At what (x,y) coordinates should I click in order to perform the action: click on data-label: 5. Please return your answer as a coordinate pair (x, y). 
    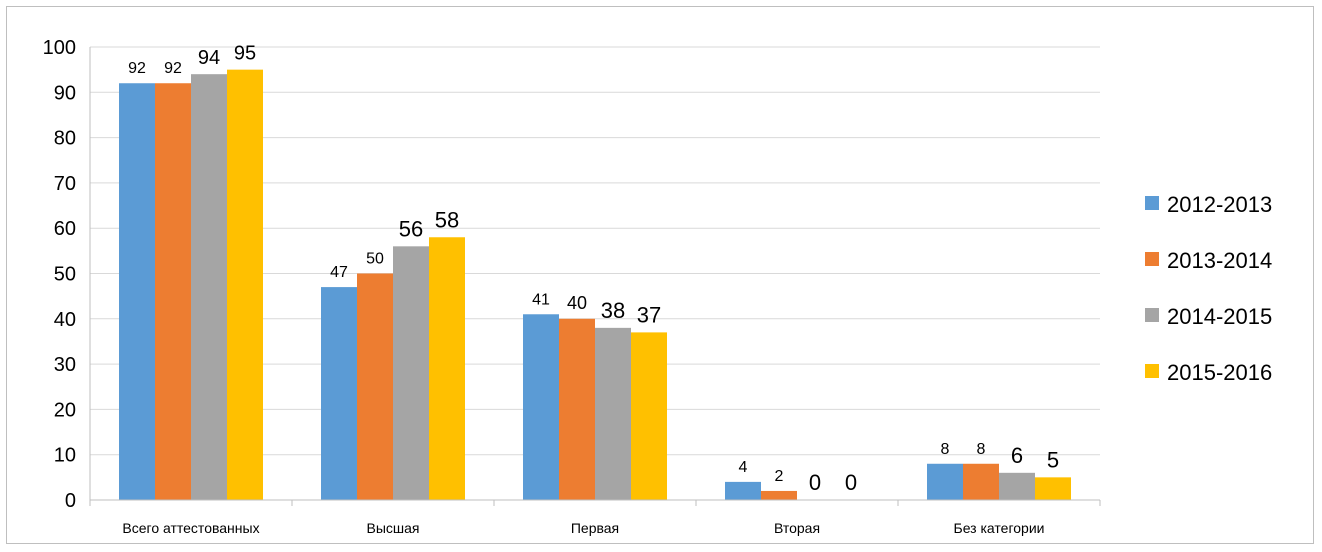
    Looking at the image, I should click on (1053, 459).